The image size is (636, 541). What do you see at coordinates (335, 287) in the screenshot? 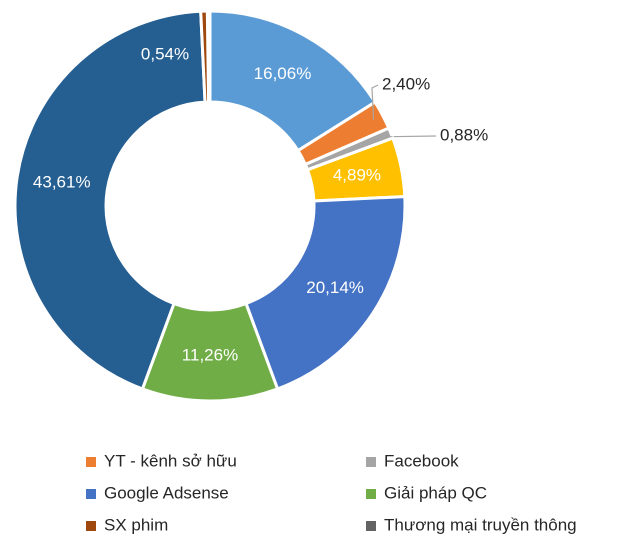
I see `data-label: 20,14%` at bounding box center [335, 287].